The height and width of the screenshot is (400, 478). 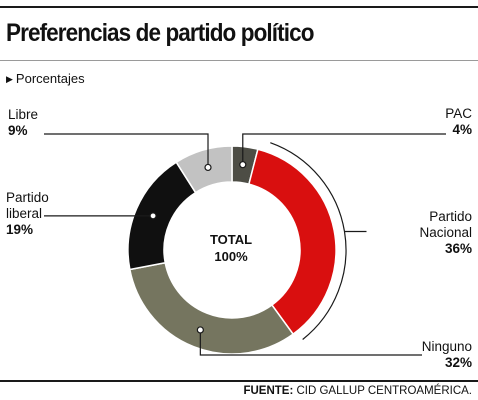 What do you see at coordinates (384, 391) in the screenshot?
I see `source-text: CID GALLUP CENTROAMÉRICA.` at bounding box center [384, 391].